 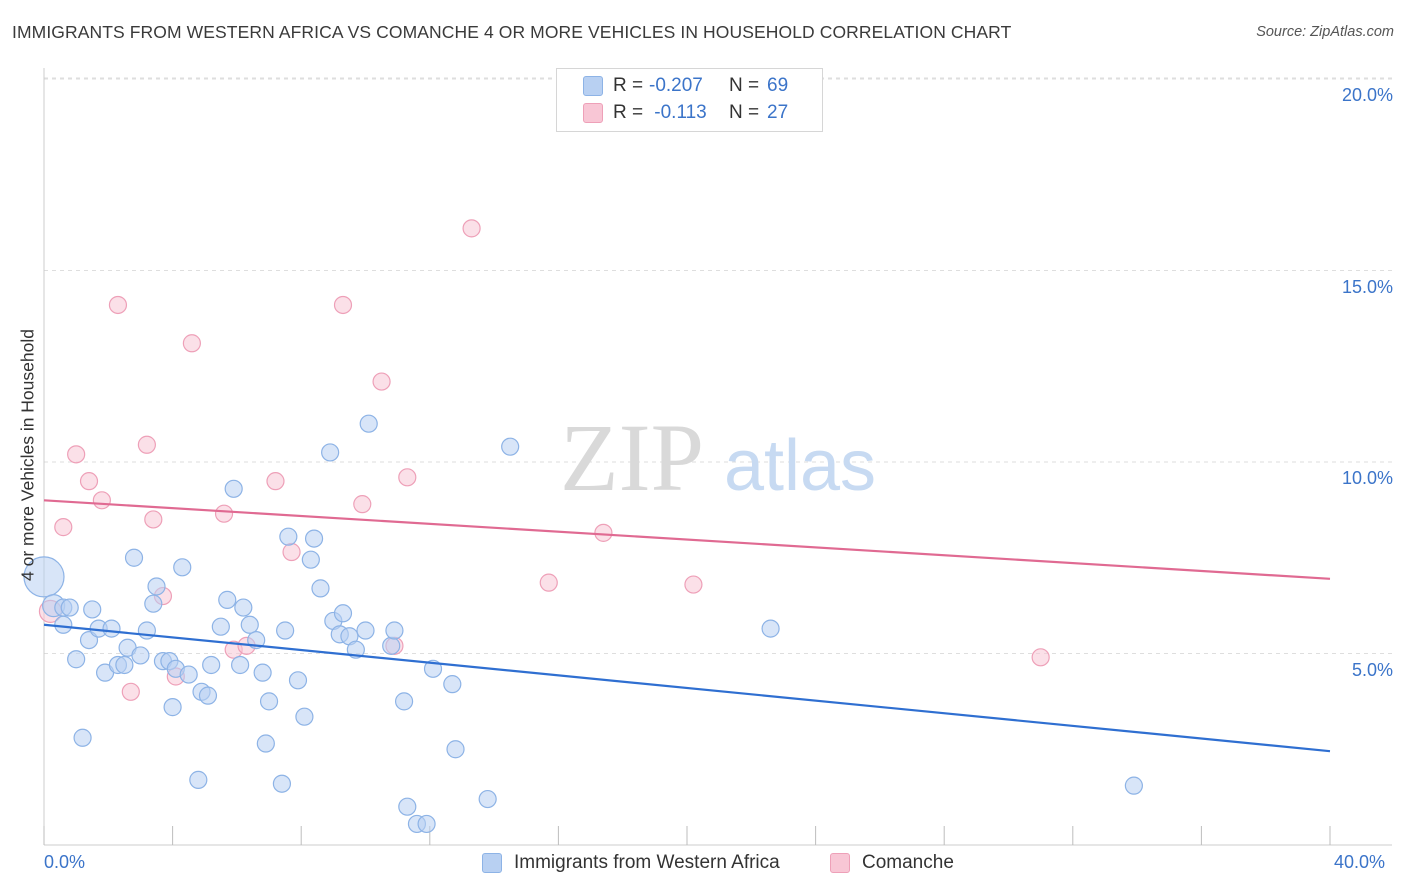 I want to click on legend-row-comanche: R = -0.113 N = 27, so click(x=685, y=113).